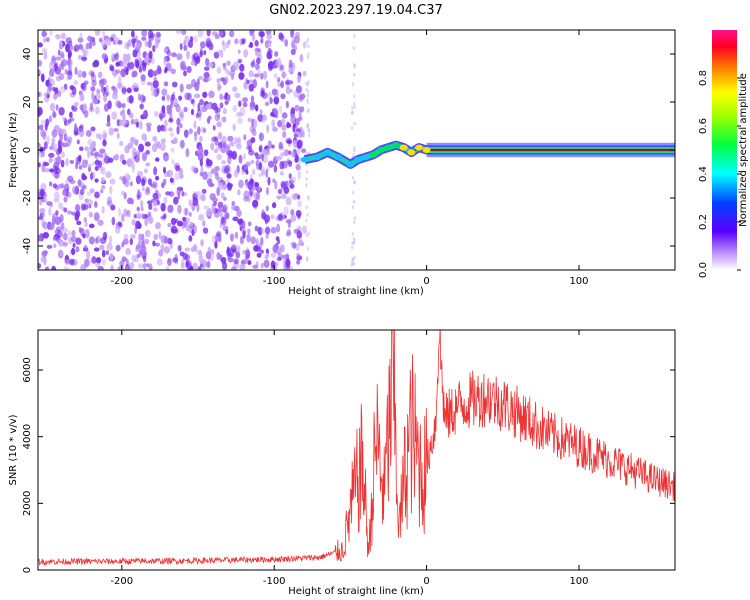  What do you see at coordinates (274, 581) in the screenshot?
I see `x-tick-label: -100` at bounding box center [274, 581].